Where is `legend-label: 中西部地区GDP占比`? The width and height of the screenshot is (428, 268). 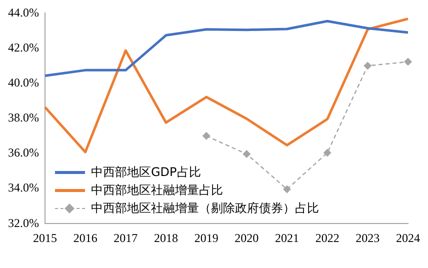 legend-label: 中西部地区GDP占比 is located at coordinates (145, 173).